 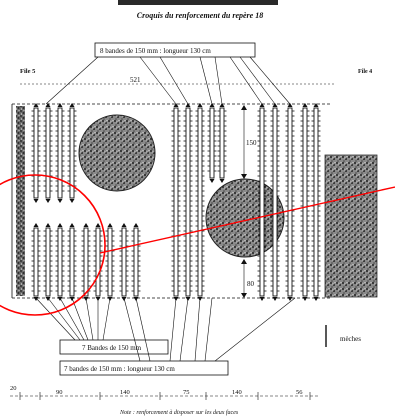 I want to click on file-left-label: File 5, so click(x=28, y=71).